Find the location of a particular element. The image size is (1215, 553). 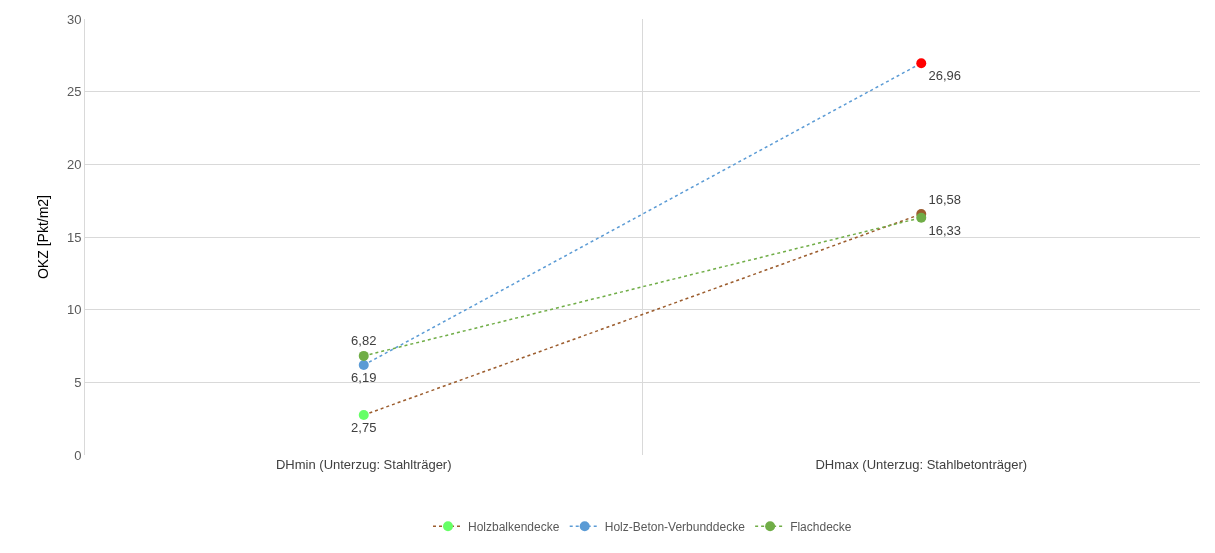

data-label: 16,58 is located at coordinates (945, 199).